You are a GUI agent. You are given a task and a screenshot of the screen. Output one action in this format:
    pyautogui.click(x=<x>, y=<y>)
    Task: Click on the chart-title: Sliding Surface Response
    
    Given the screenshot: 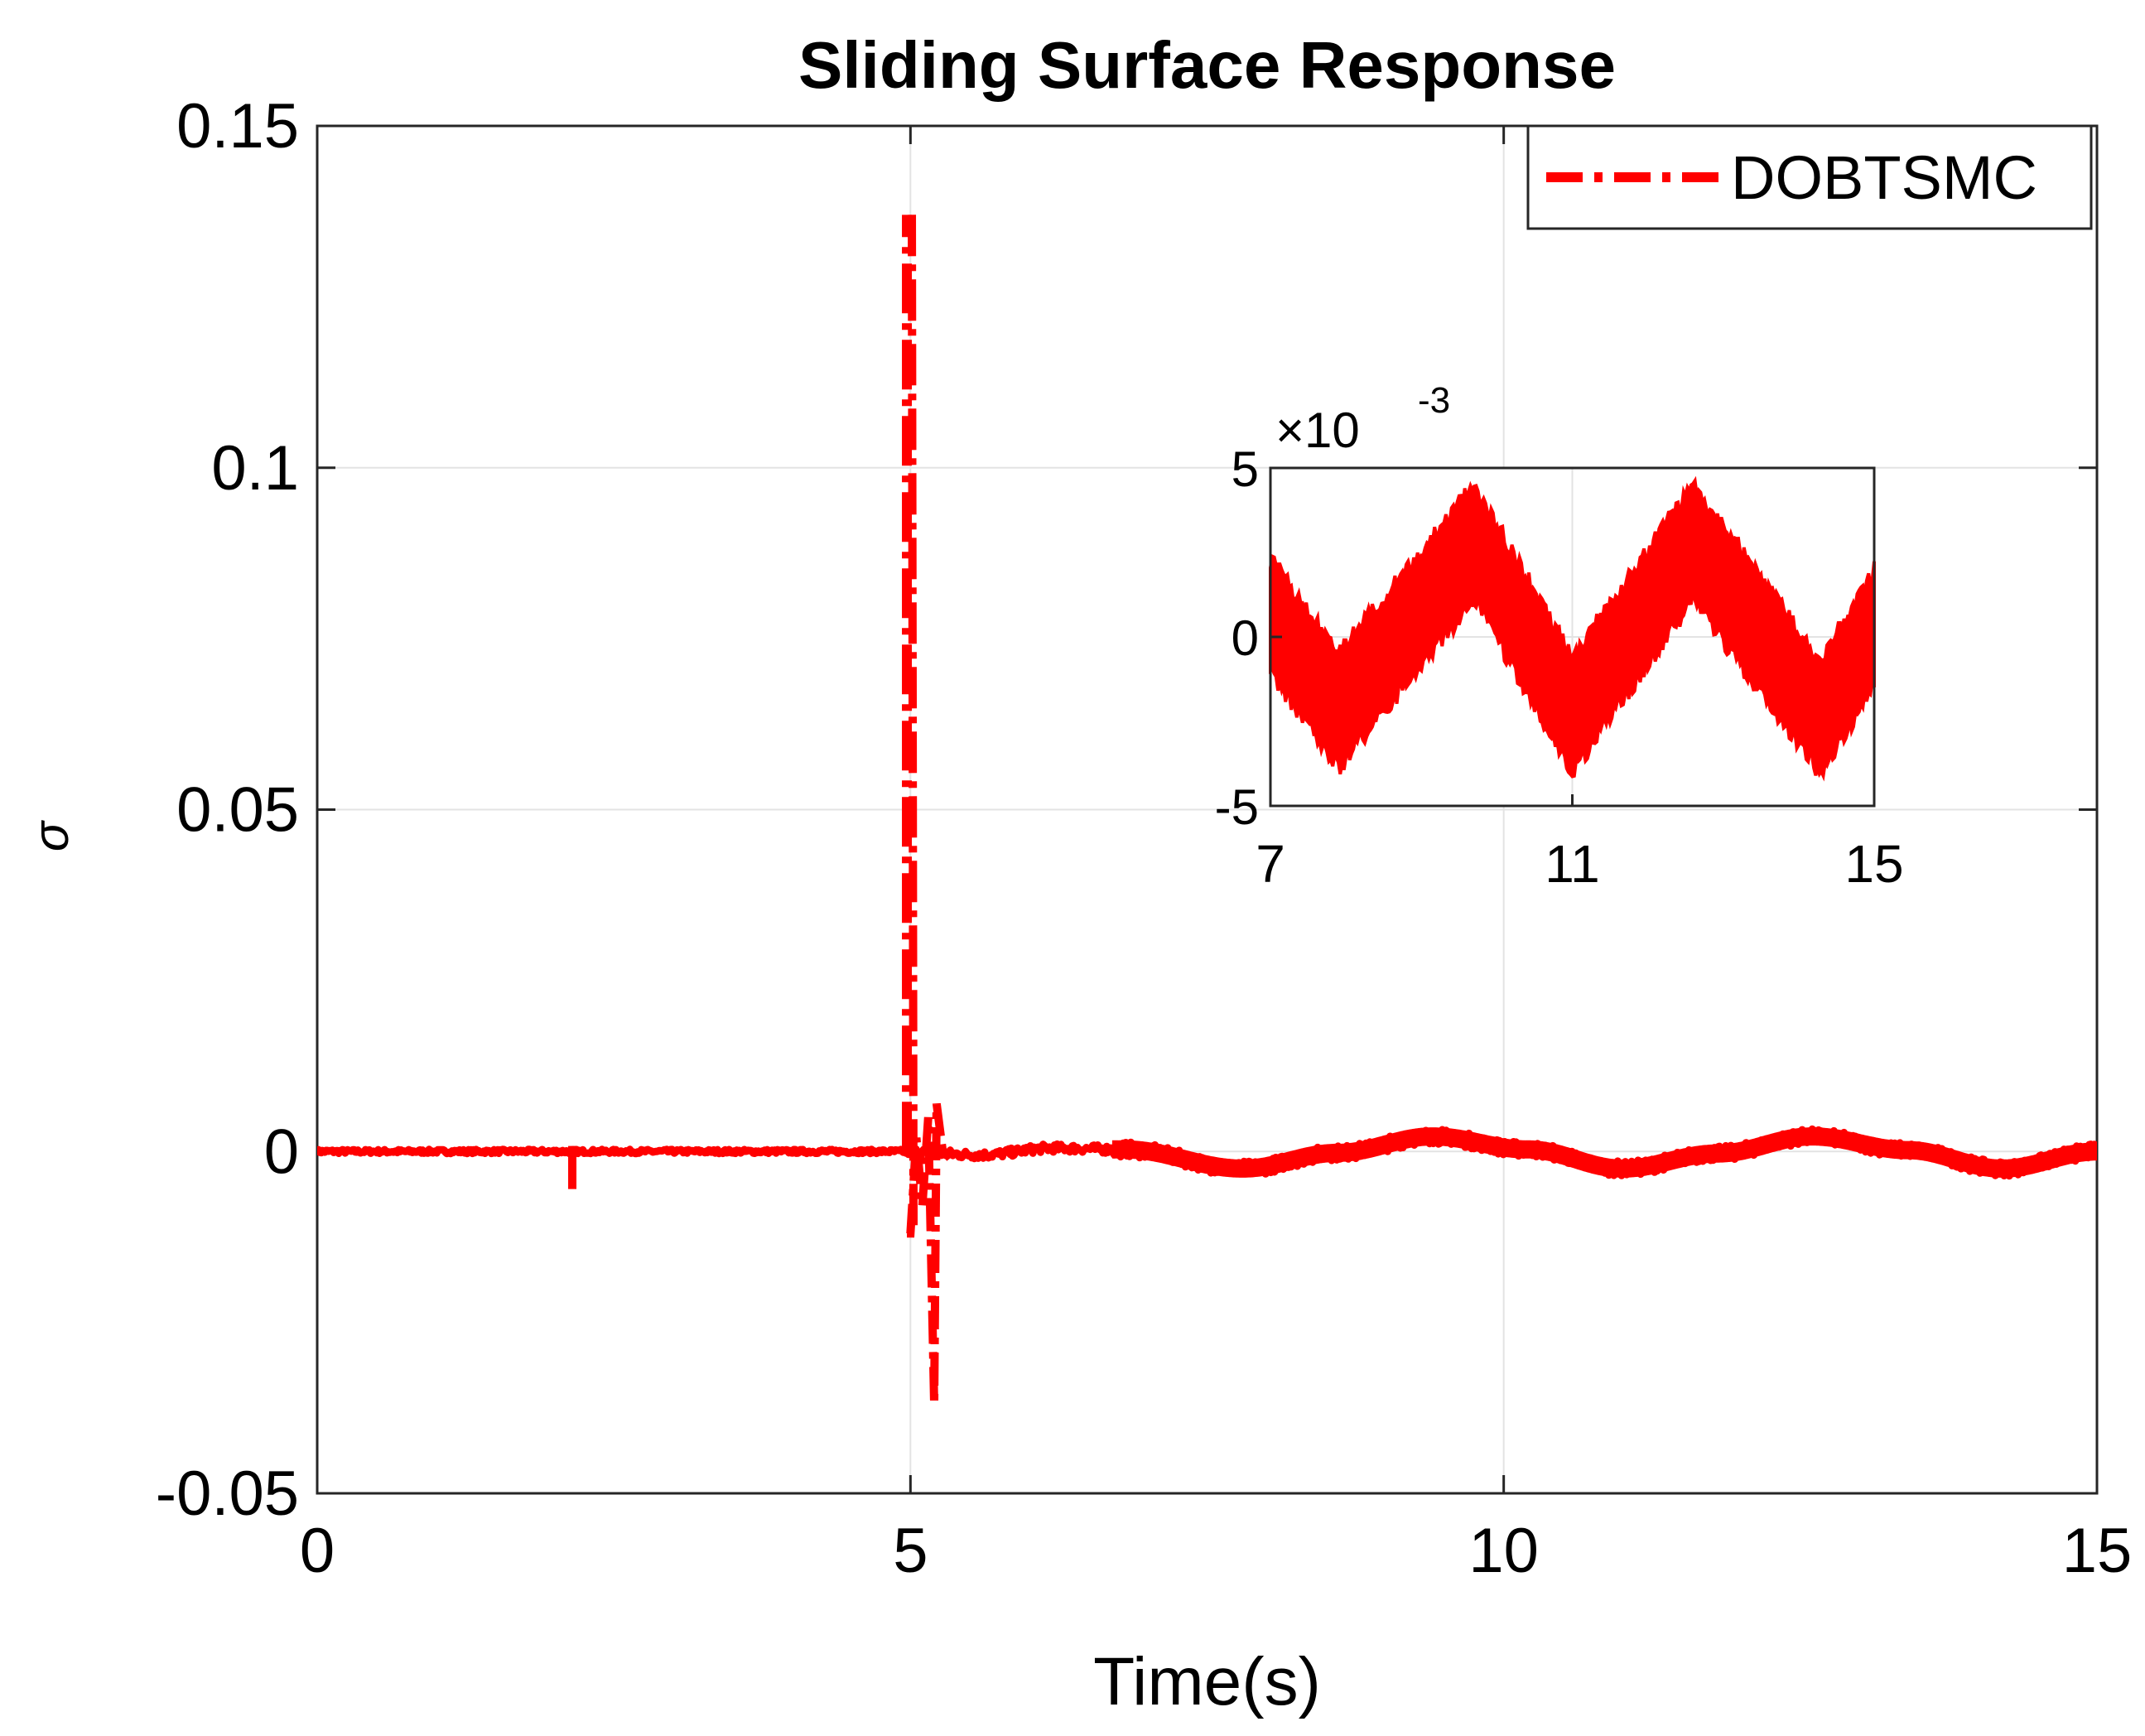 What is the action you would take?
    pyautogui.click(x=1207, y=65)
    